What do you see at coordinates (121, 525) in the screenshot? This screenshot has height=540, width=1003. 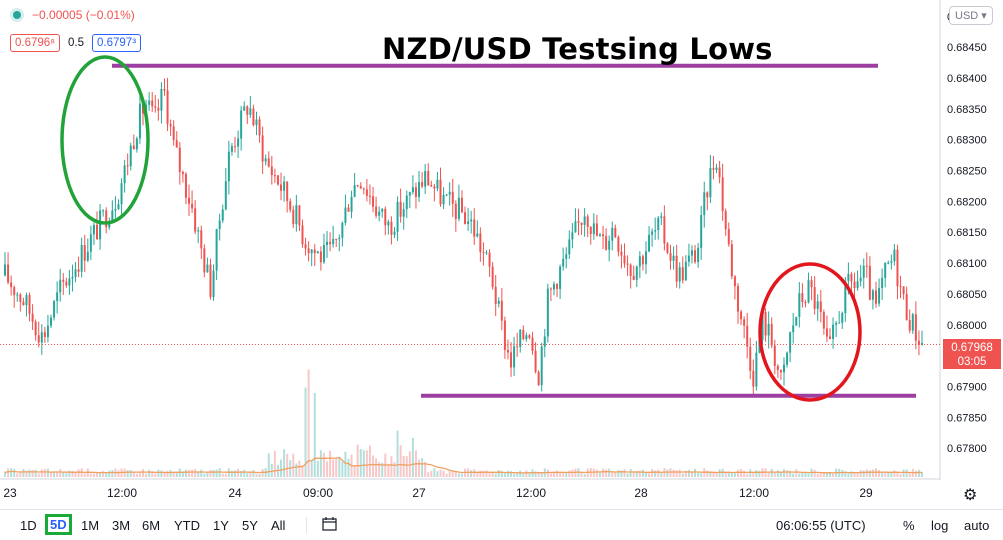 I see `range-3m-button: 3M` at bounding box center [121, 525].